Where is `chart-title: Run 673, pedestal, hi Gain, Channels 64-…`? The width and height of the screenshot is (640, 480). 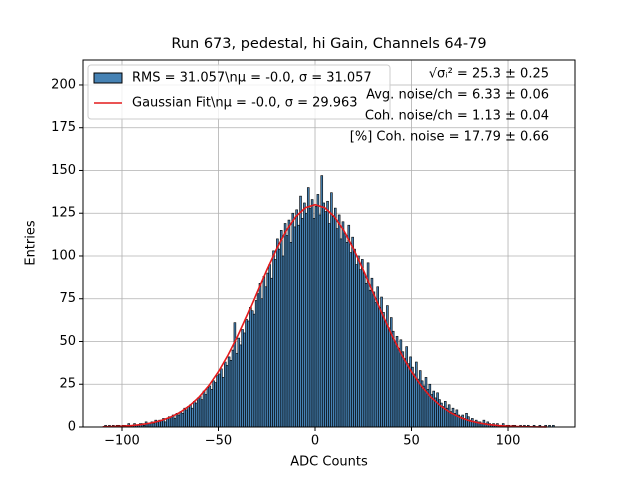
chart-title: Run 673, pedestal, hi Gain, Channels 64-… is located at coordinates (328, 44).